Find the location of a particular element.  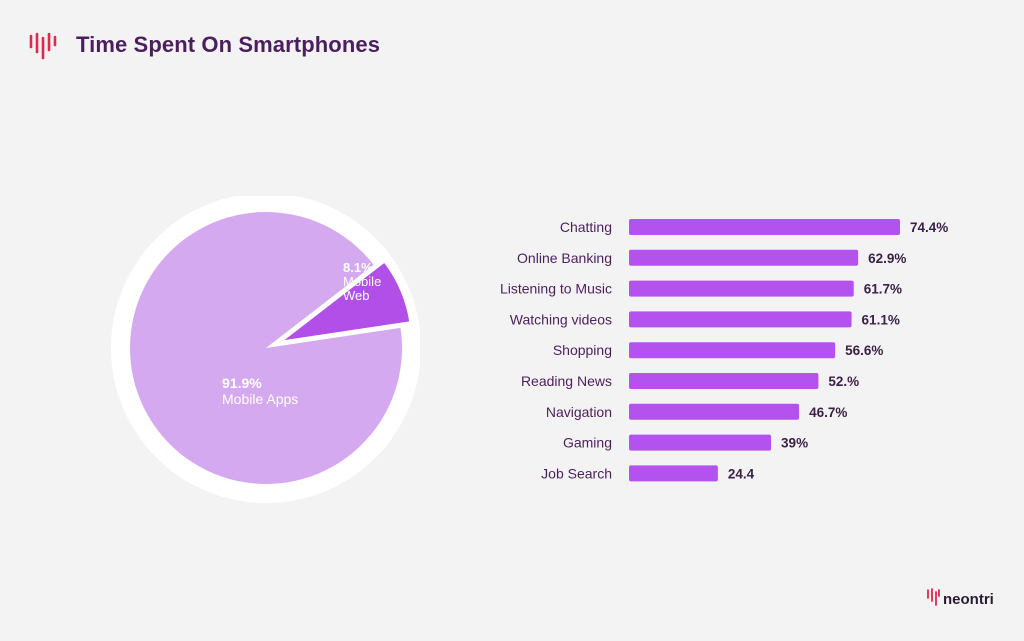

footer-logo: neontri is located at coordinates (960, 597).